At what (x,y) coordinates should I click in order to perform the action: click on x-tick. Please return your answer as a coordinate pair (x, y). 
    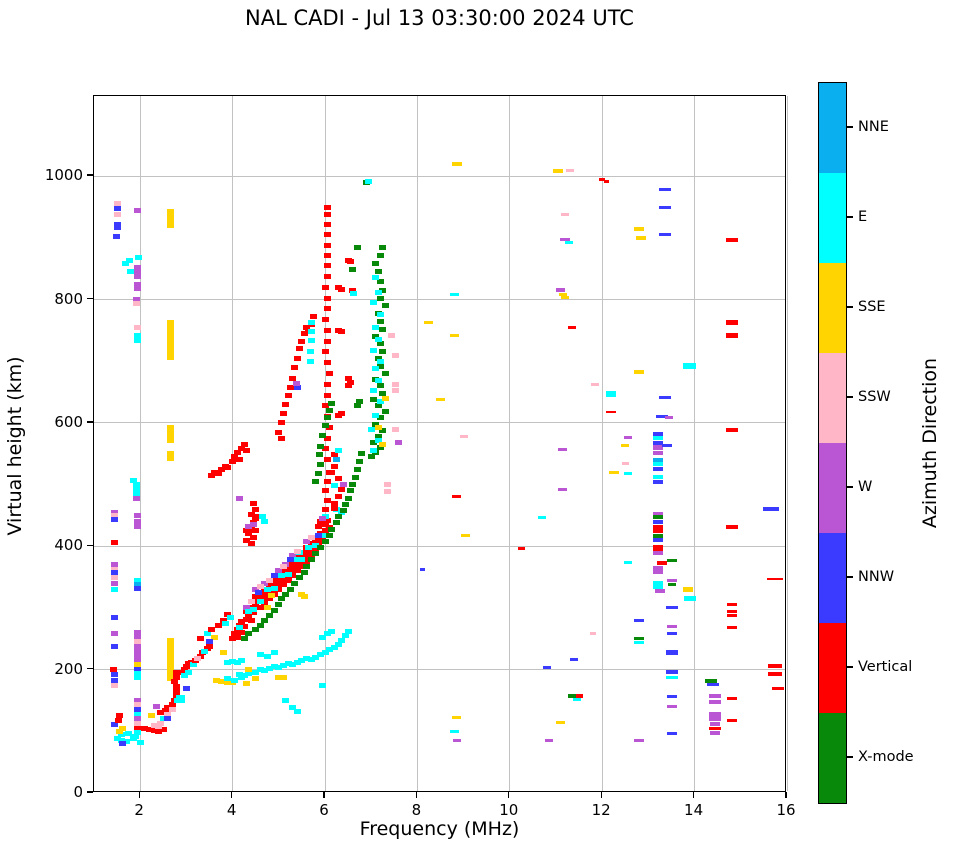
    Looking at the image, I should click on (416, 795).